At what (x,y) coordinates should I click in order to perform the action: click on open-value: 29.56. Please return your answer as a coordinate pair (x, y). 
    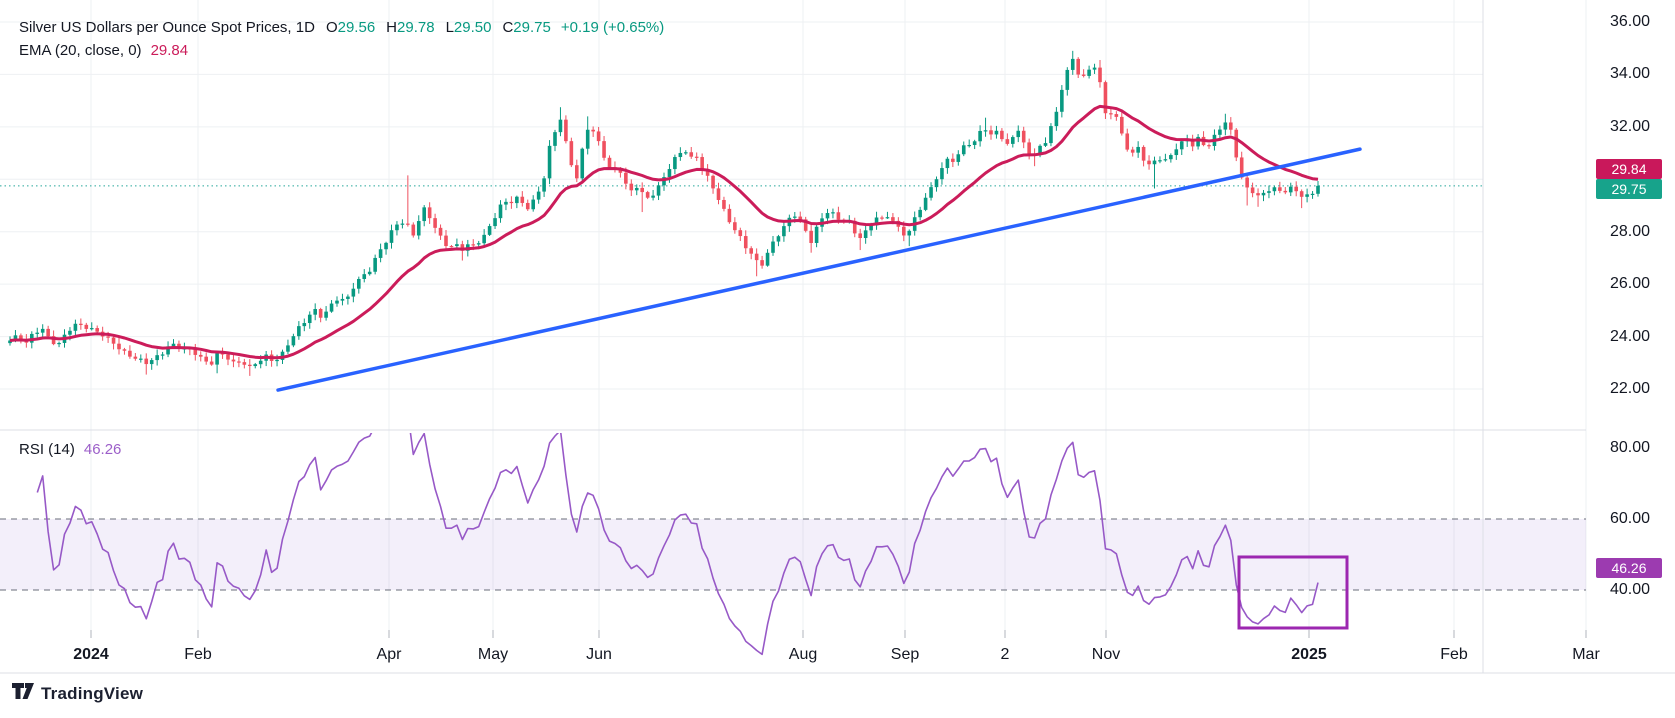
    Looking at the image, I should click on (356, 27).